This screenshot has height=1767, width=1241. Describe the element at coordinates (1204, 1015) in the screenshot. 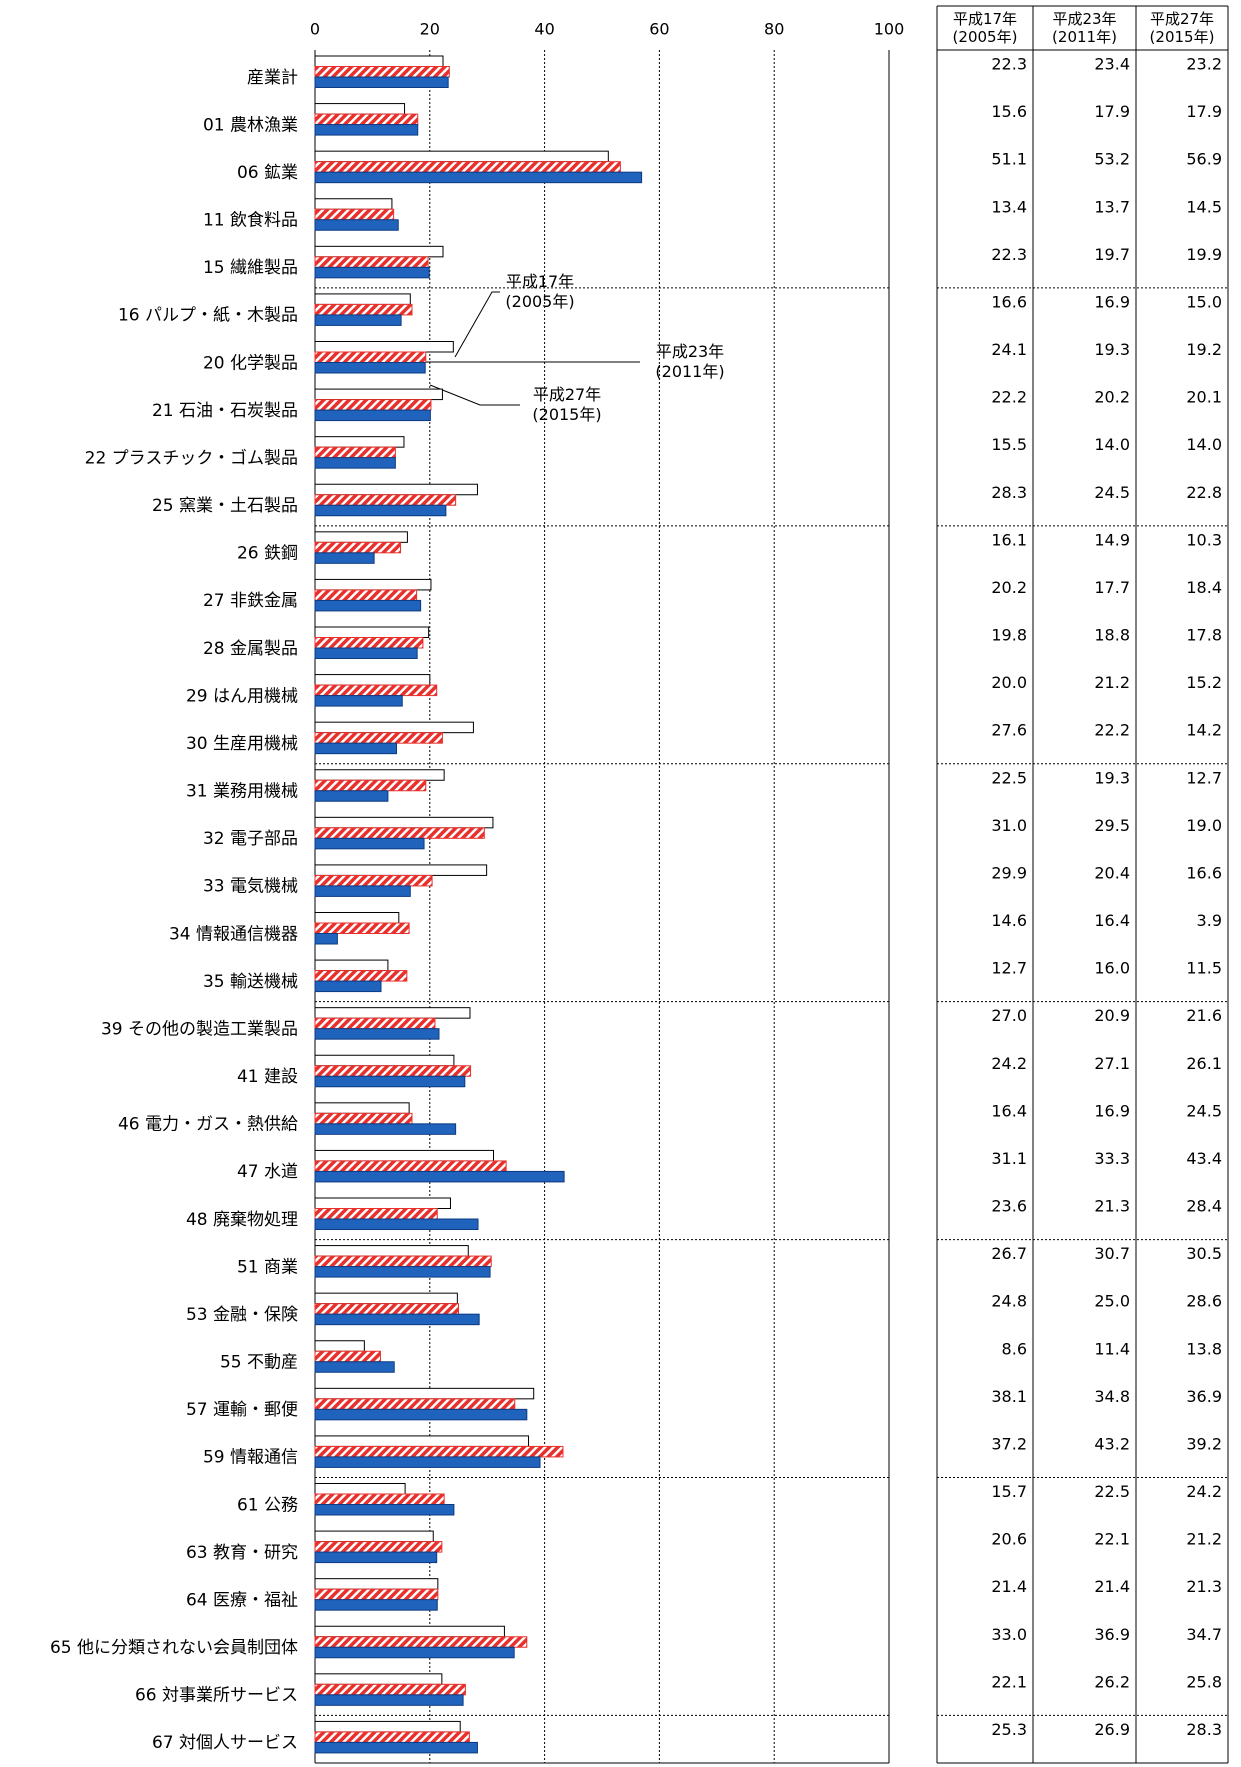

I see `table-value: 21.6` at that location.